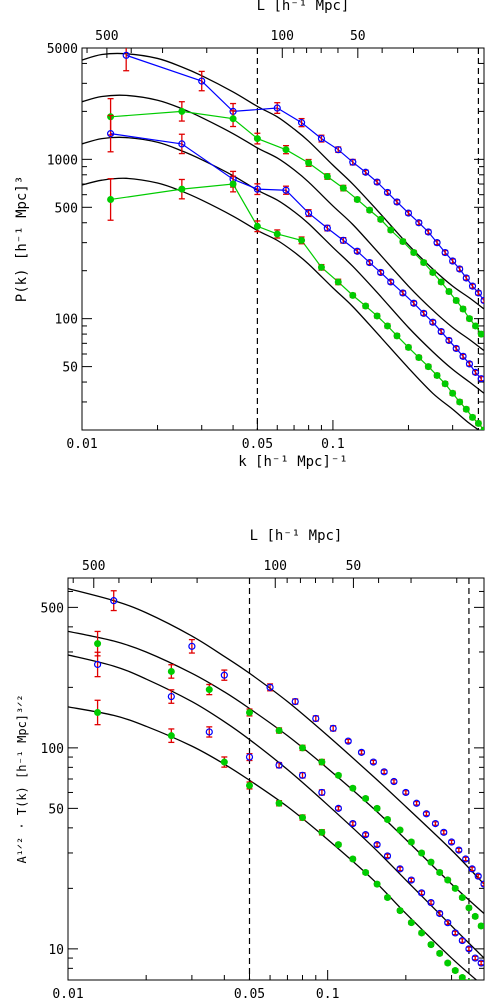 The image size is (501, 1005). What do you see at coordinates (354, 566) in the screenshot?
I see `top-tick-label: 50` at bounding box center [354, 566].